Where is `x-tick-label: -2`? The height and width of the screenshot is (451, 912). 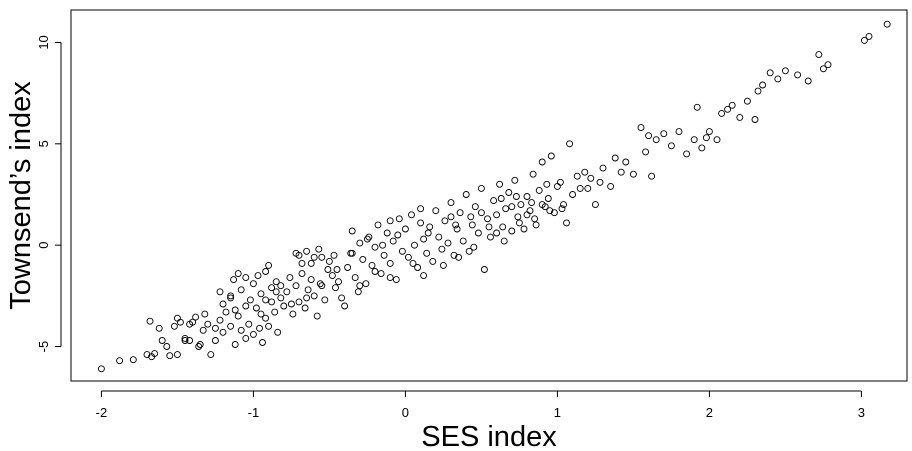
x-tick-label: -2 is located at coordinates (102, 412).